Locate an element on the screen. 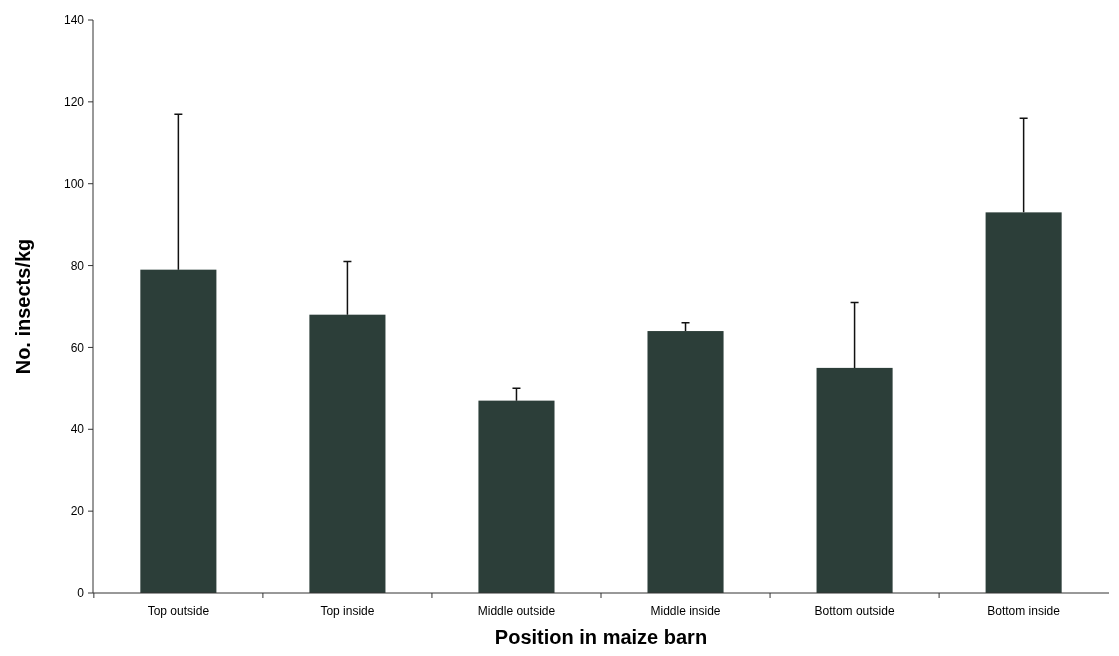 The height and width of the screenshot is (656, 1119). x-tick-label: Bottom inside is located at coordinates (1024, 611).